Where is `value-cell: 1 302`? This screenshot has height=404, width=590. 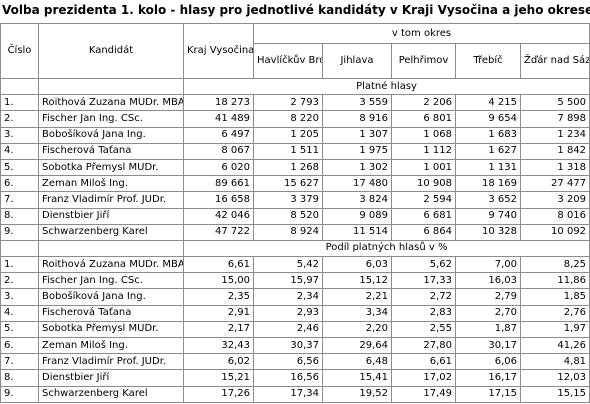 value-cell: 1 302 is located at coordinates (357, 167).